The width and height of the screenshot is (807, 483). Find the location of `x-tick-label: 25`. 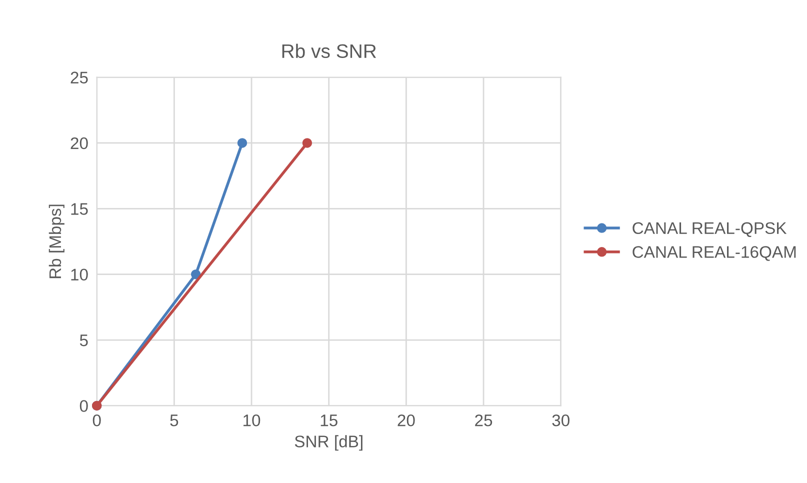

x-tick-label: 25 is located at coordinates (483, 420).